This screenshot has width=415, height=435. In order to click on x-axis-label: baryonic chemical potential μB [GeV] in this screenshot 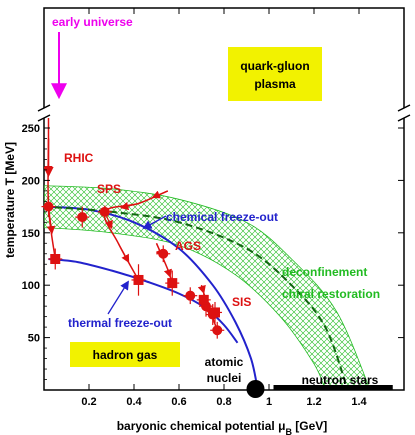, I will do `click(222, 427)`.